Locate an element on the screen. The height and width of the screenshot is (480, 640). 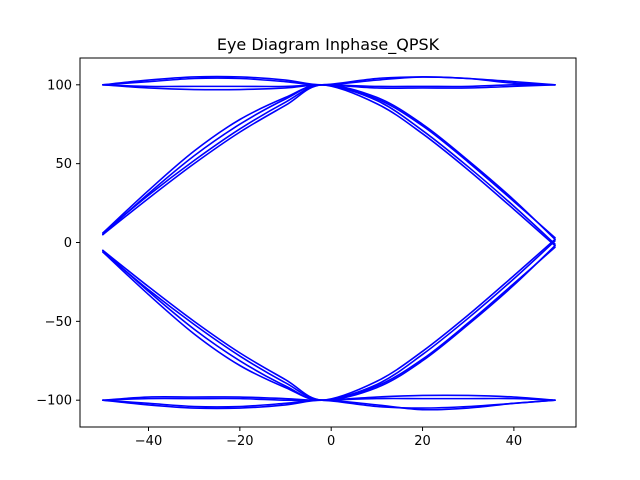
chart-title: Eye Diagram Inphase_QPSK is located at coordinates (328, 45).